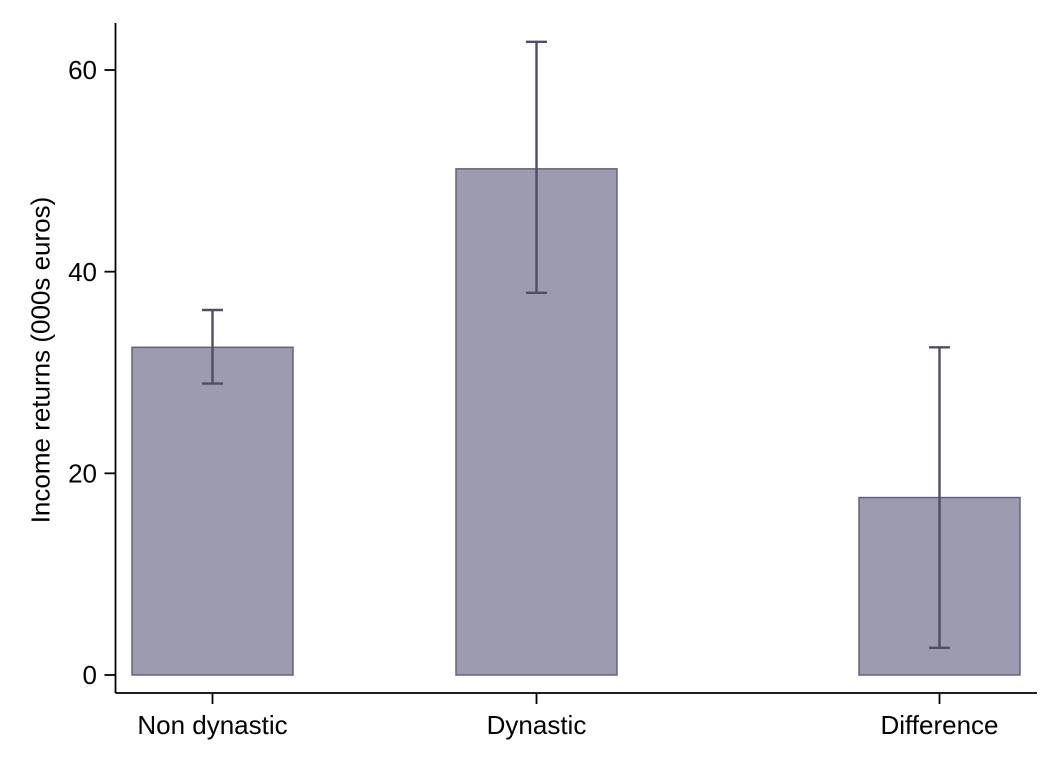 The height and width of the screenshot is (767, 1064). Describe the element at coordinates (40, 360) in the screenshot. I see `y-axis-title: Income returns (000s euros)` at that location.